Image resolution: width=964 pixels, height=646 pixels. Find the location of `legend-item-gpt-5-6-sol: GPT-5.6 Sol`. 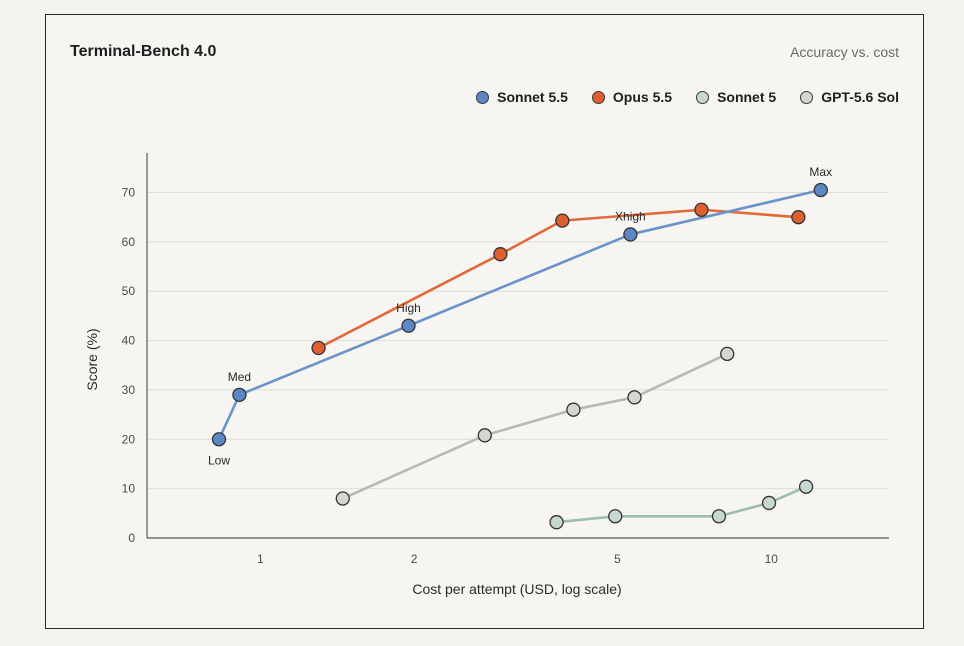

legend-item-gpt-5-6-sol: GPT-5.6 Sol is located at coordinates (849, 97).